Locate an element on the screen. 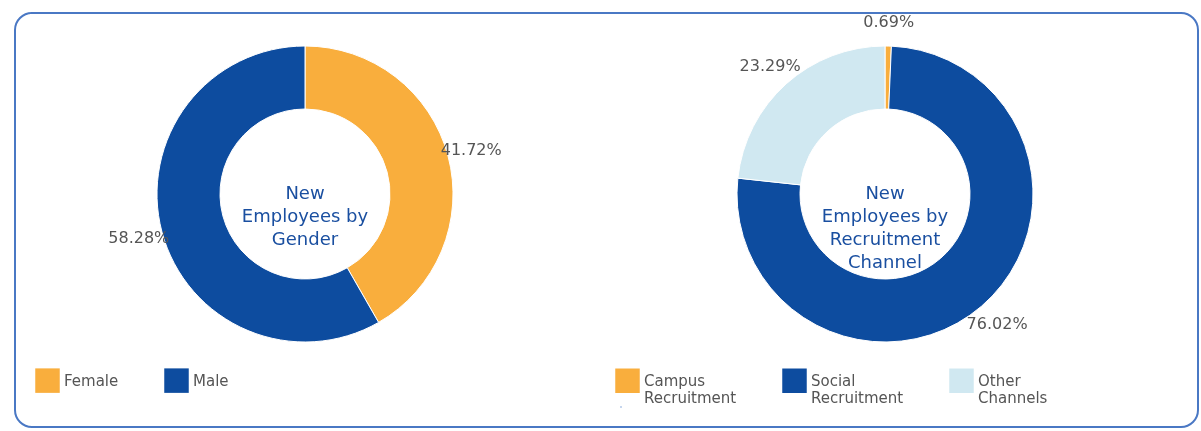 The height and width of the screenshot is (431, 1201). text: New Employees by Gender is located at coordinates (305, 215).